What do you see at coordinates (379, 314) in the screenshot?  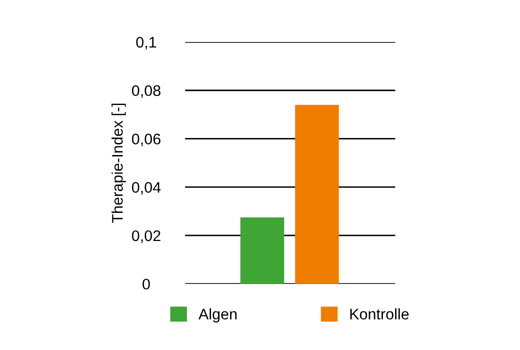 I see `legend-label: Kontrolle` at bounding box center [379, 314].